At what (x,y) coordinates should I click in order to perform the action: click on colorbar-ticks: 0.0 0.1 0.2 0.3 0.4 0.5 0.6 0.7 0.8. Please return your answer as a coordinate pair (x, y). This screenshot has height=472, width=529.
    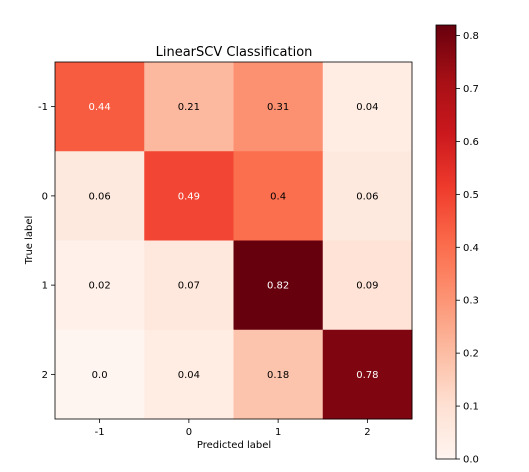
    Looking at the image, I should click on (467, 248).